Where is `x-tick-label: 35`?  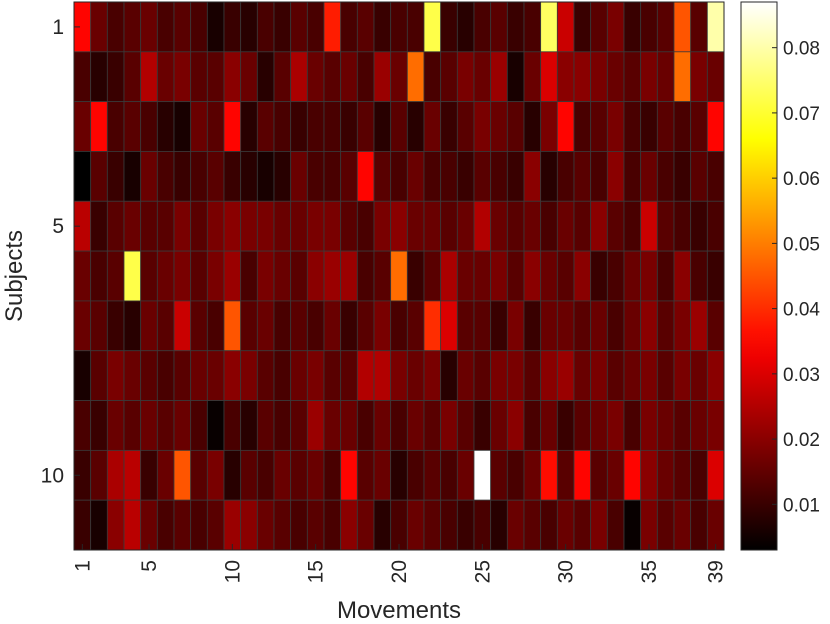
x-tick-label: 35 is located at coordinates (649, 571).